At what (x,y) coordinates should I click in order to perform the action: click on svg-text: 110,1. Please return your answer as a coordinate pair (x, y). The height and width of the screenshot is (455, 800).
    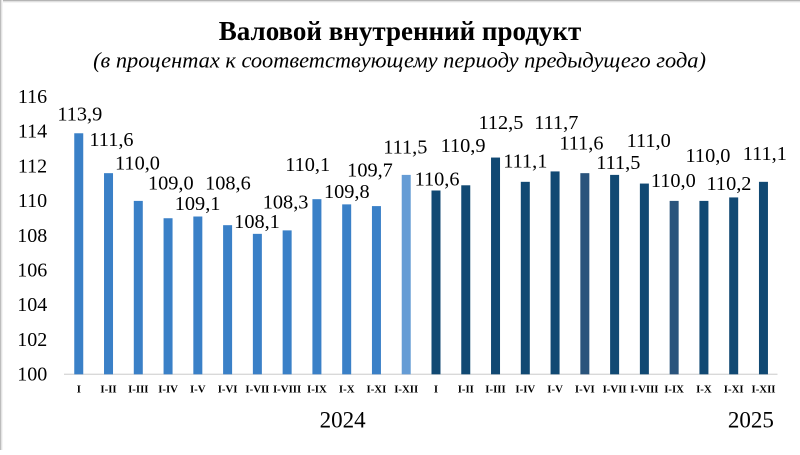
    Looking at the image, I should click on (307, 165).